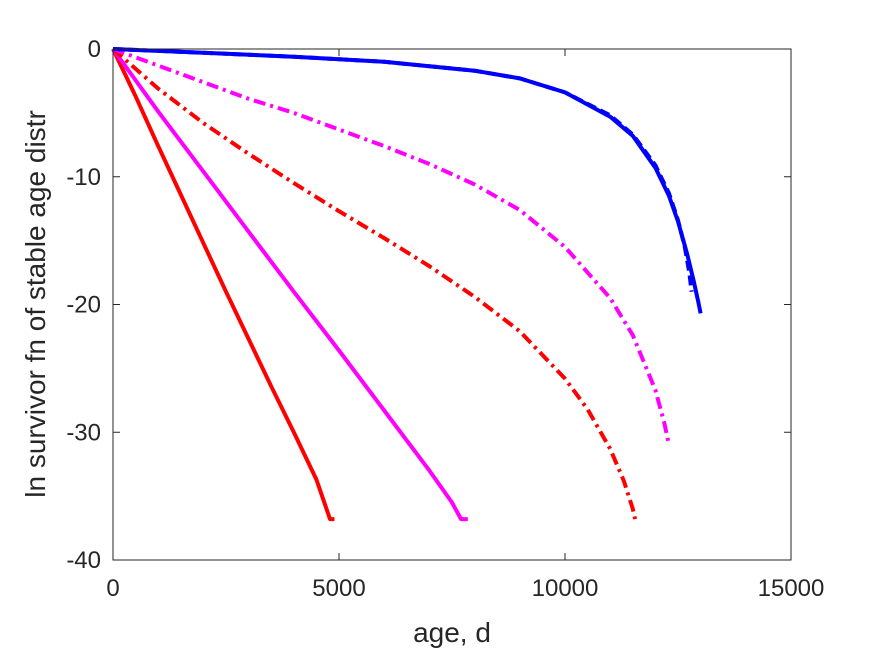 The width and height of the screenshot is (875, 656). I want to click on x-tick-label: 5000, so click(338, 588).